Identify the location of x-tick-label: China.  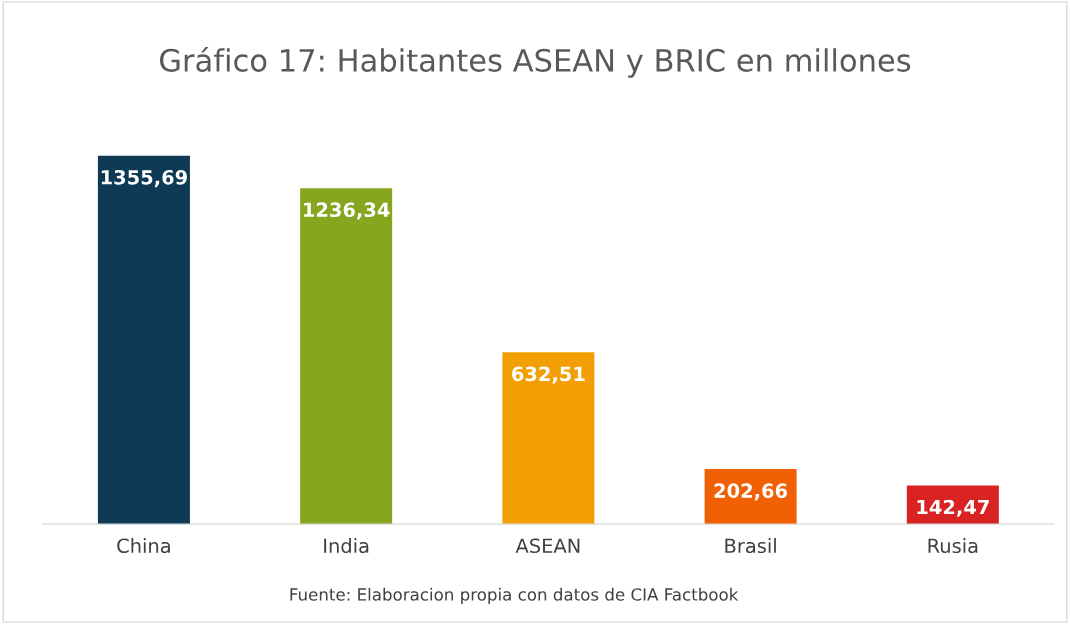
(143, 546).